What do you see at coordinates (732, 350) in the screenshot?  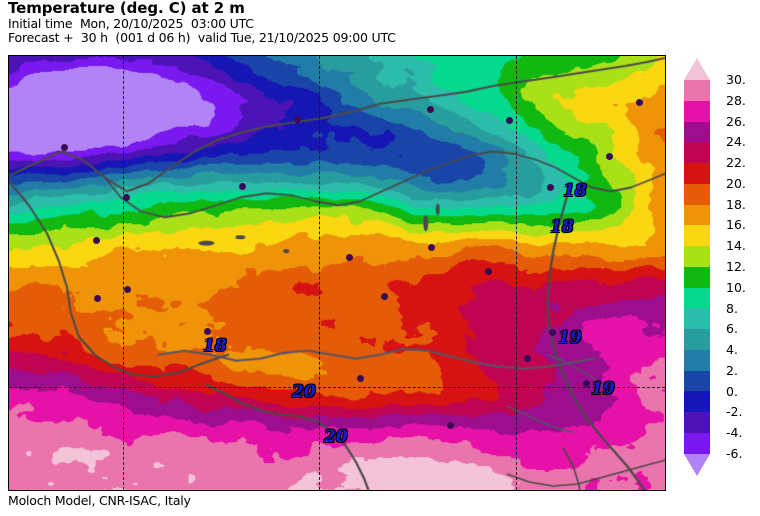 I see `colorbar-tick-label: 4.` at bounding box center [732, 350].